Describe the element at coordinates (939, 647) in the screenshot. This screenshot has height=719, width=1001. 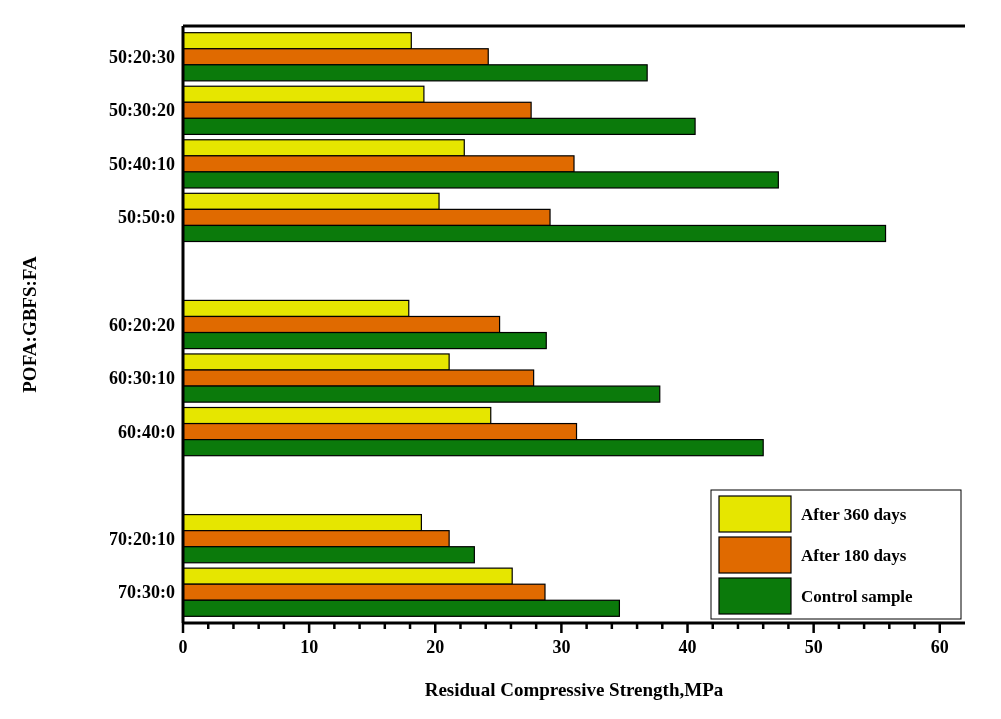
I see `x-tick-label: 60` at that location.